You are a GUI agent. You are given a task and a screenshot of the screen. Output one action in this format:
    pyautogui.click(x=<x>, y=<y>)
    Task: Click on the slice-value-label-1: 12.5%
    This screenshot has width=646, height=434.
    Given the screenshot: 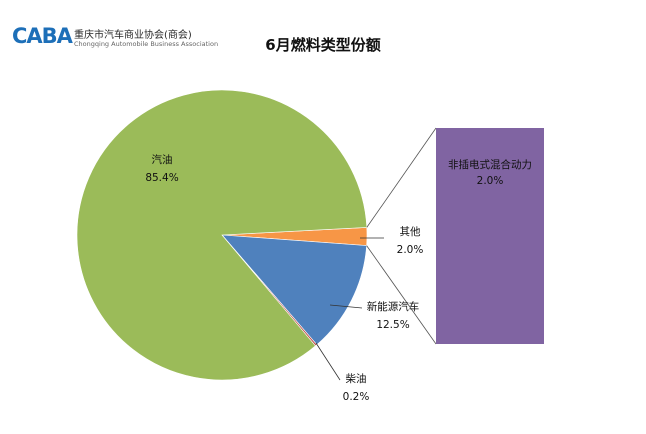 What is the action you would take?
    pyautogui.click(x=392, y=325)
    